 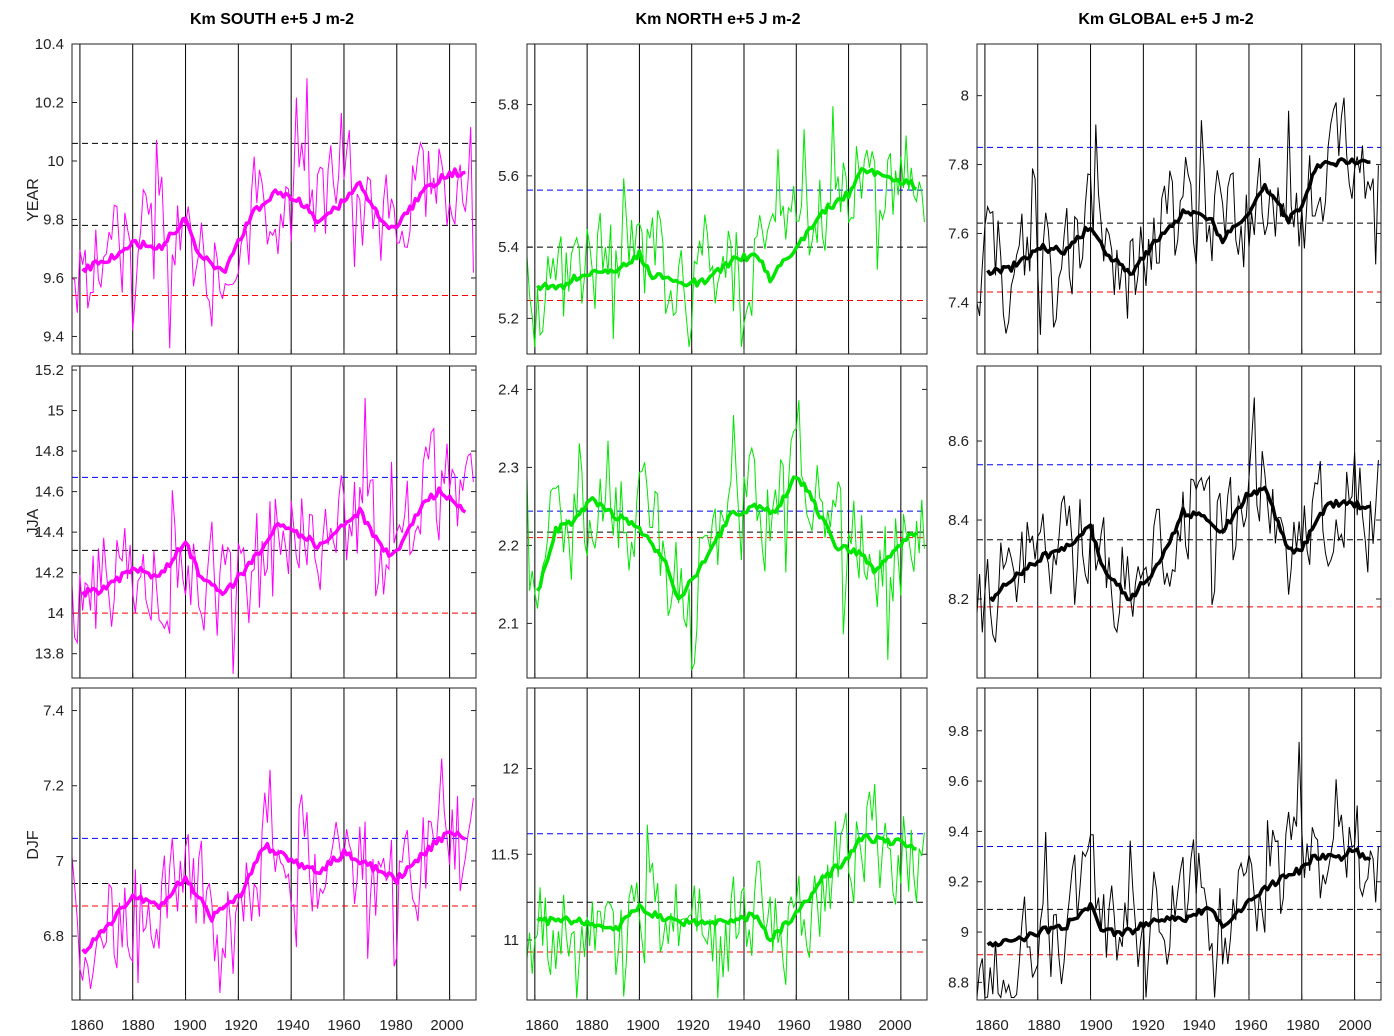 I want to click on column-title-north: Km NORTH e+5 J m-2, so click(x=718, y=19).